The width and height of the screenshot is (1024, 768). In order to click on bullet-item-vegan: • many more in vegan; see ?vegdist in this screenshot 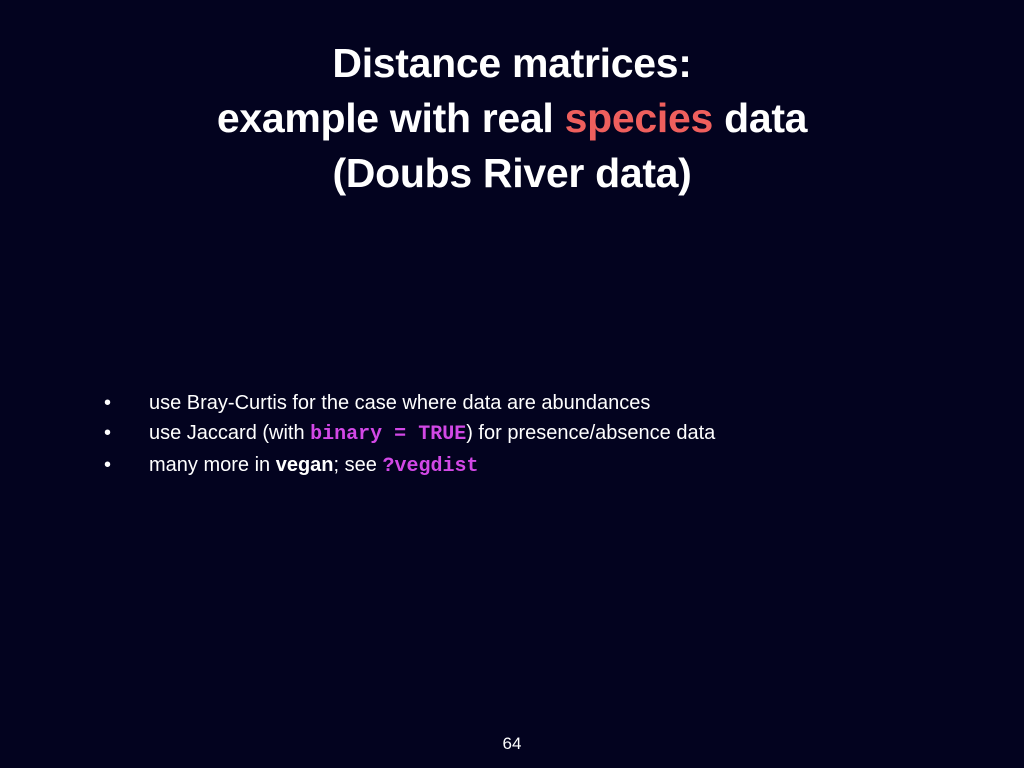, I will do `click(409, 466)`.